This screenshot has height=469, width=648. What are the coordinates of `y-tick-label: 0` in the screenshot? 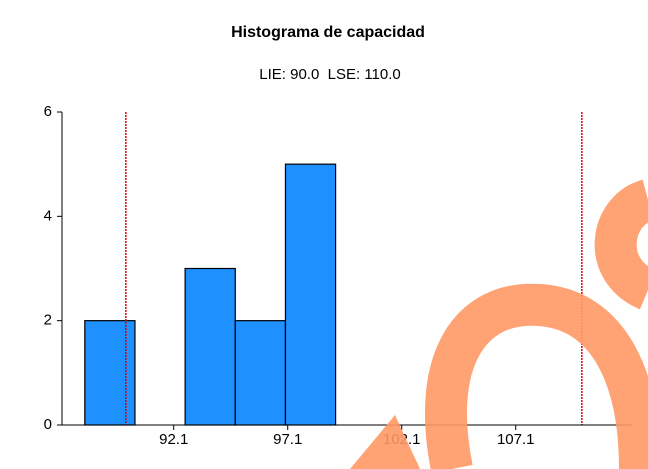 It's located at (48, 424).